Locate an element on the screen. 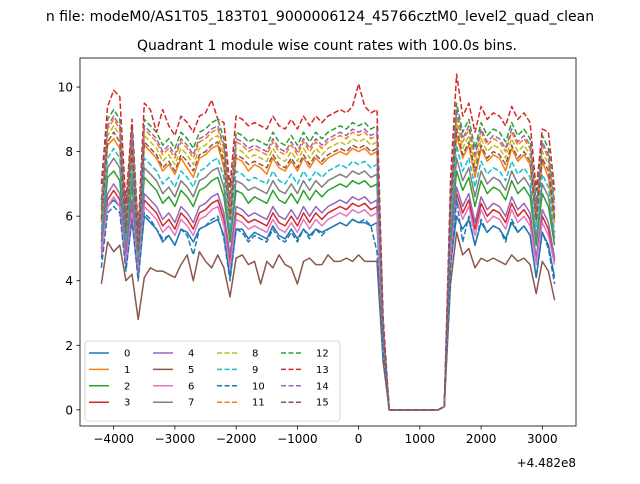  legend-label-1: 1 is located at coordinates (127, 370).